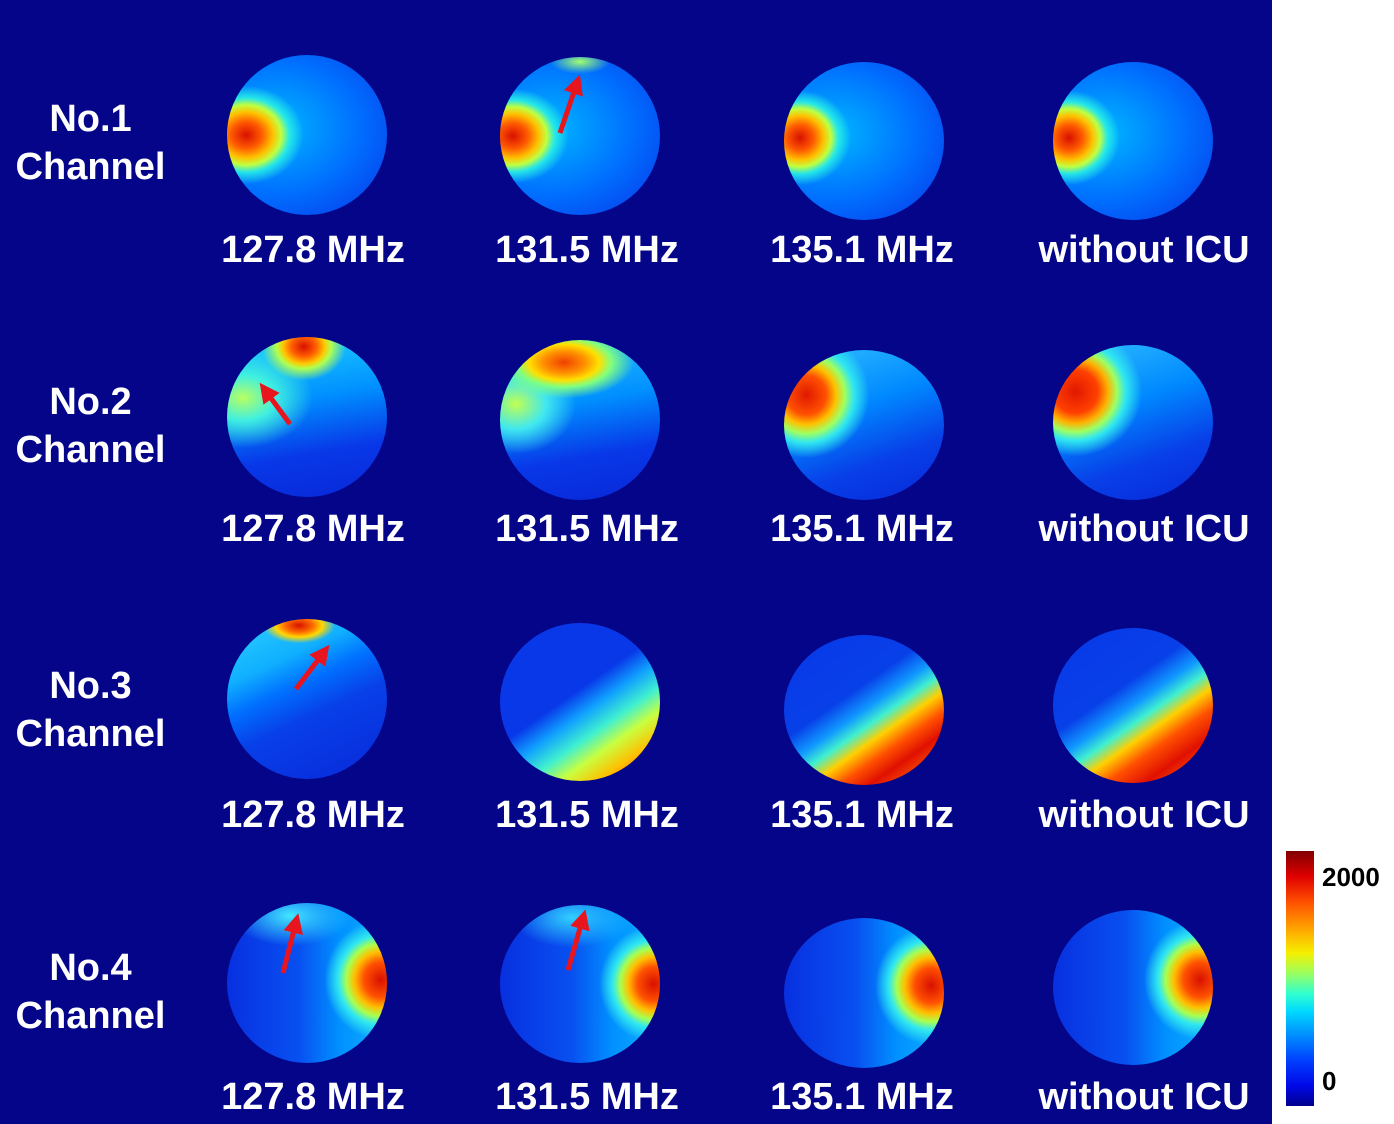 The image size is (1394, 1124). I want to click on arrow-row1-col2, so click(570, 104).